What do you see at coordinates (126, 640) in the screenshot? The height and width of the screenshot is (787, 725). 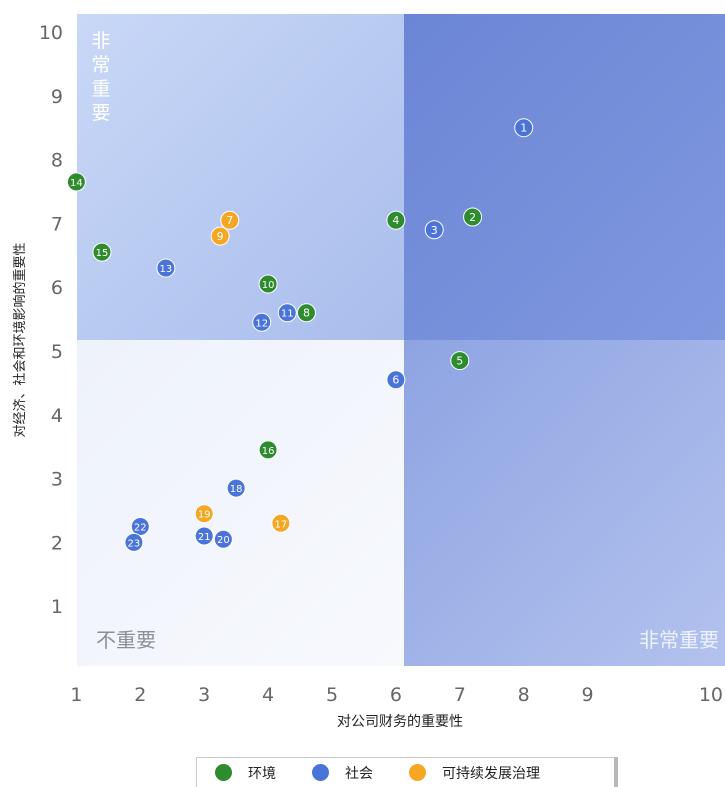 I see `quadrant-label-bottom-left: 不重要` at bounding box center [126, 640].